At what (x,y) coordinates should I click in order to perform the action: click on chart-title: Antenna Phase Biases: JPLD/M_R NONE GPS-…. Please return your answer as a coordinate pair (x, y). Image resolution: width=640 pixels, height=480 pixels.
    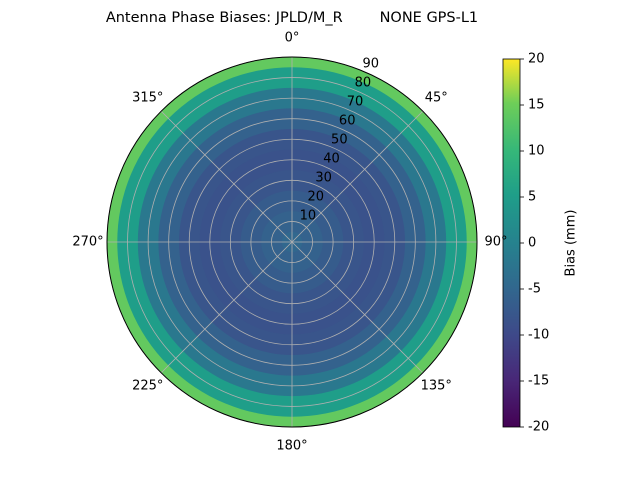
    Looking at the image, I should click on (292, 18).